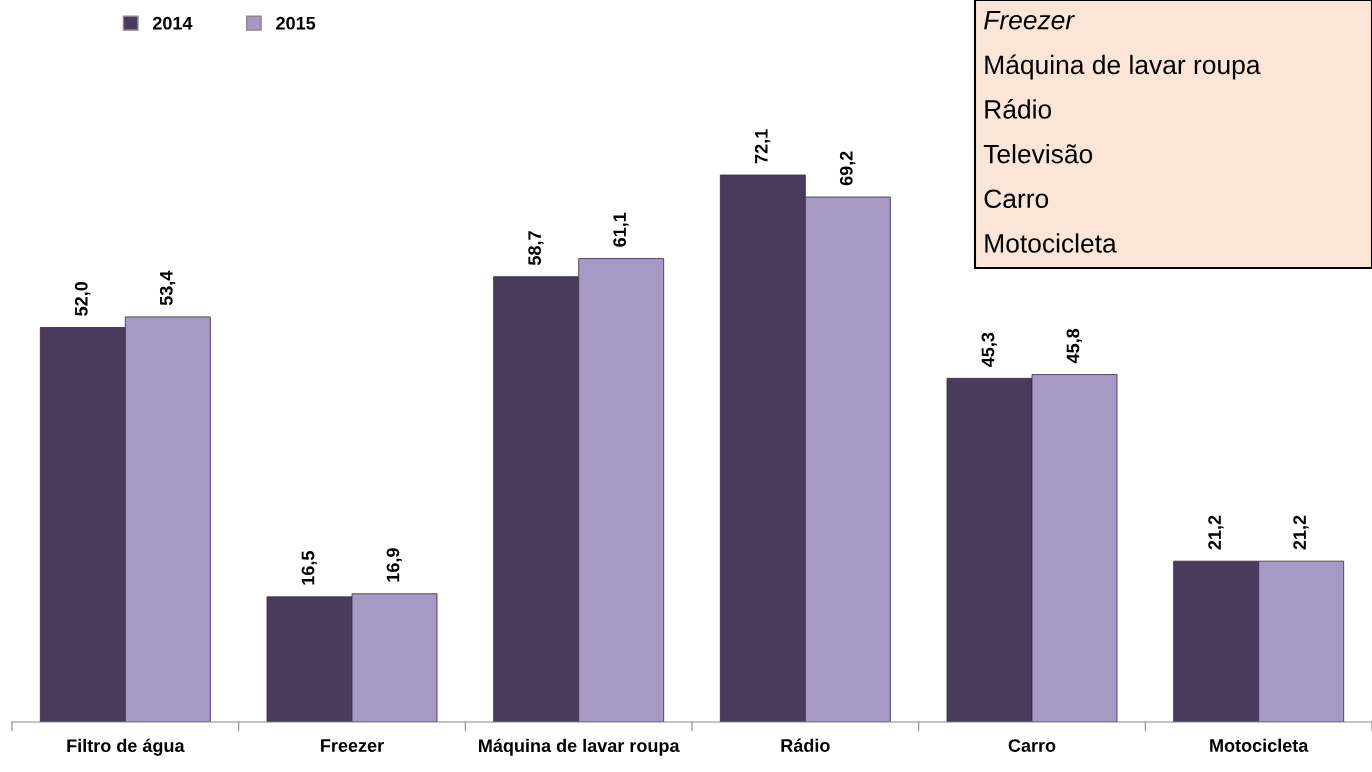 This screenshot has height=772, width=1372. What do you see at coordinates (1032, 745) in the screenshot?
I see `x-tick-label: Carro` at bounding box center [1032, 745].